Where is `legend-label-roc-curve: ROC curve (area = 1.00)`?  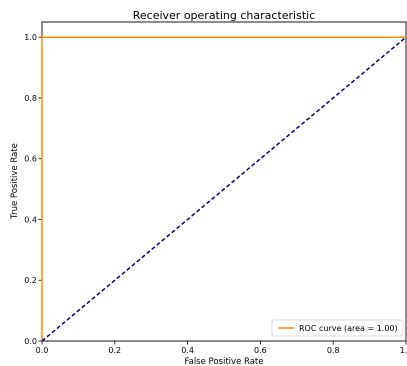
legend-label-roc-curve: ROC curve (area = 1.00) is located at coordinates (348, 328).